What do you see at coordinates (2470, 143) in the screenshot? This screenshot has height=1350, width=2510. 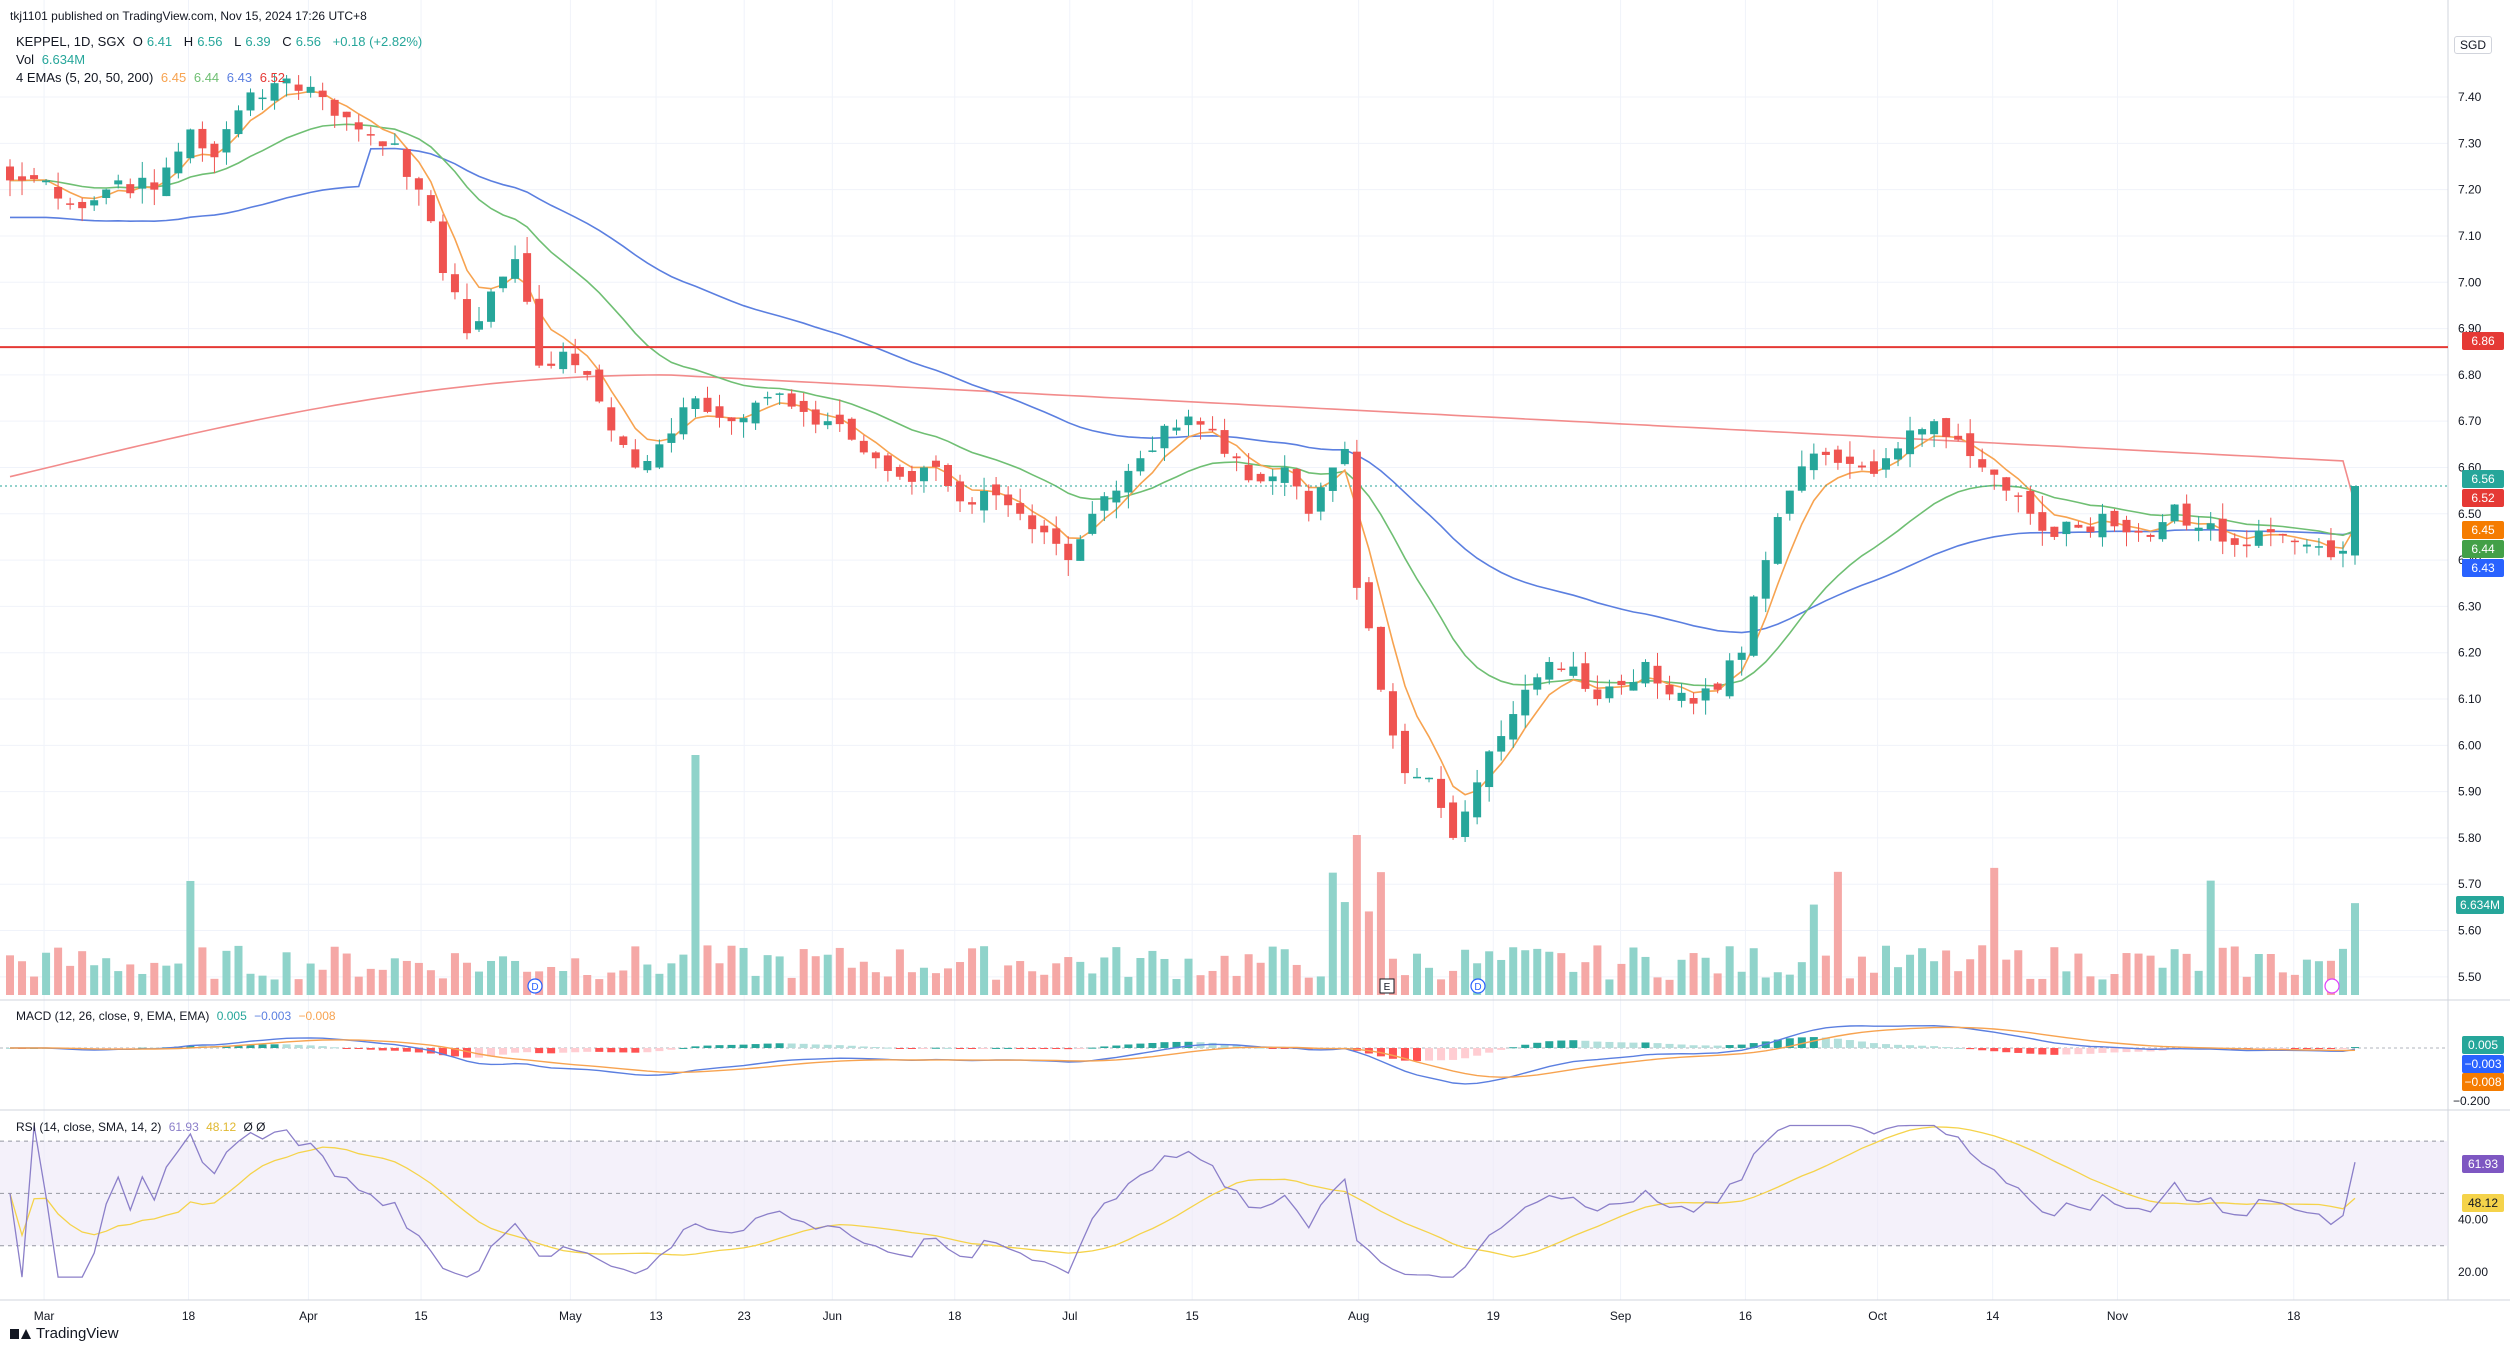 I see `price-tick: 7.30` at bounding box center [2470, 143].